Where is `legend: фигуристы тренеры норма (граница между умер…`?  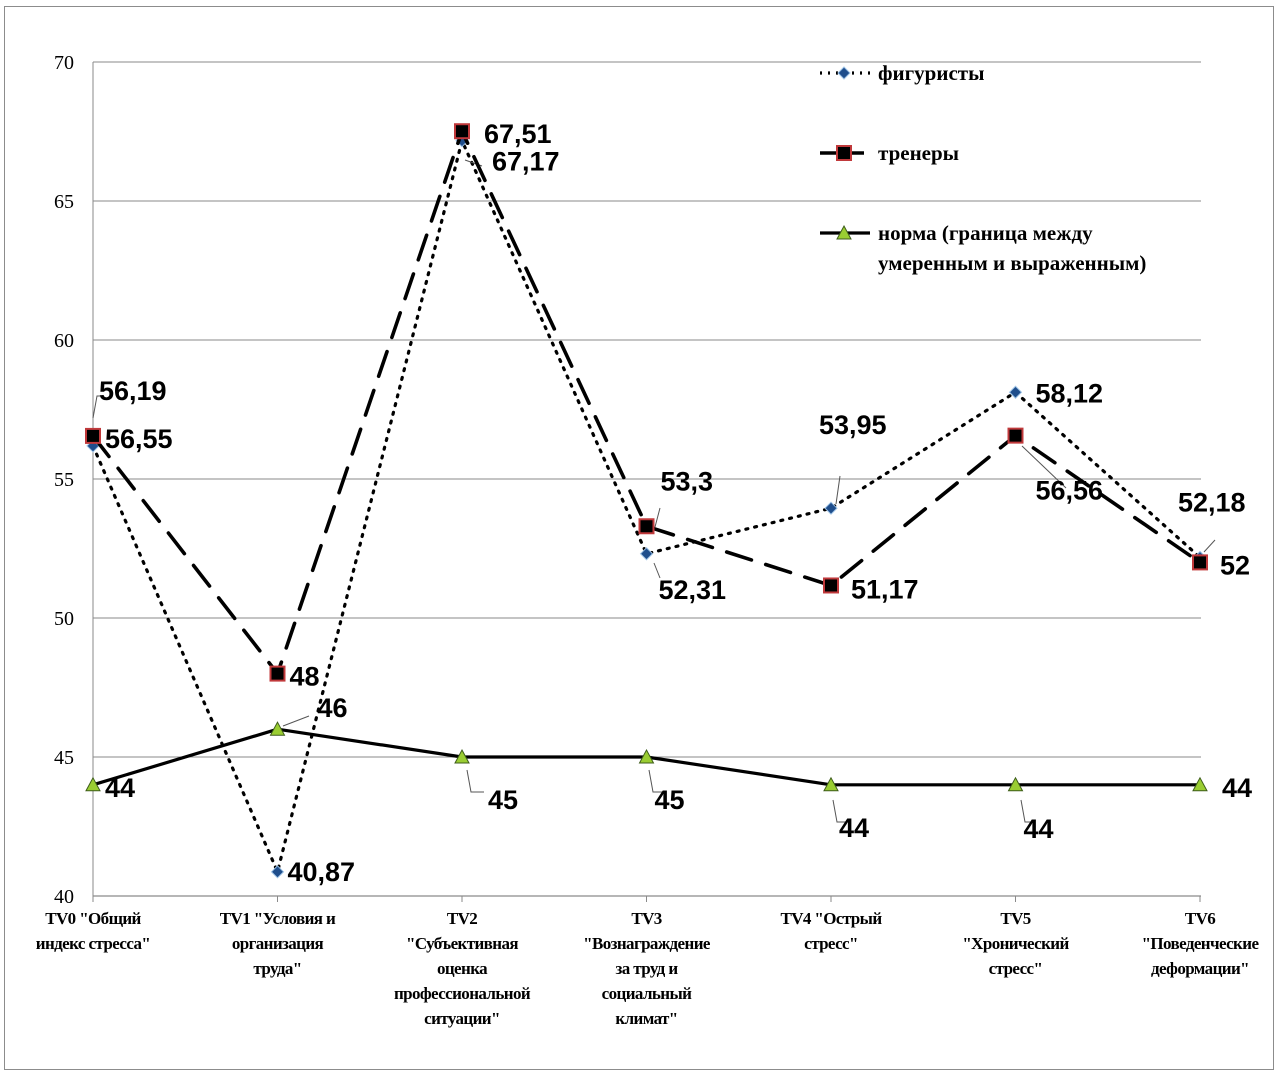 legend: фигуристы тренеры норма (граница между умер… is located at coordinates (983, 168).